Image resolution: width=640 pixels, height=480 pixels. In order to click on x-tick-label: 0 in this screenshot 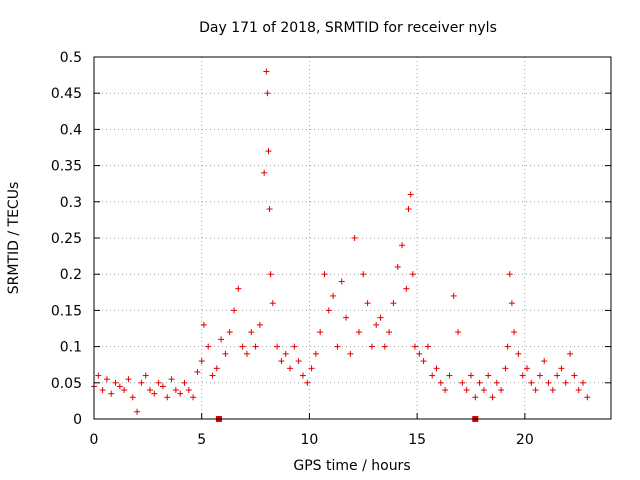, I will do `click(94, 440)`.